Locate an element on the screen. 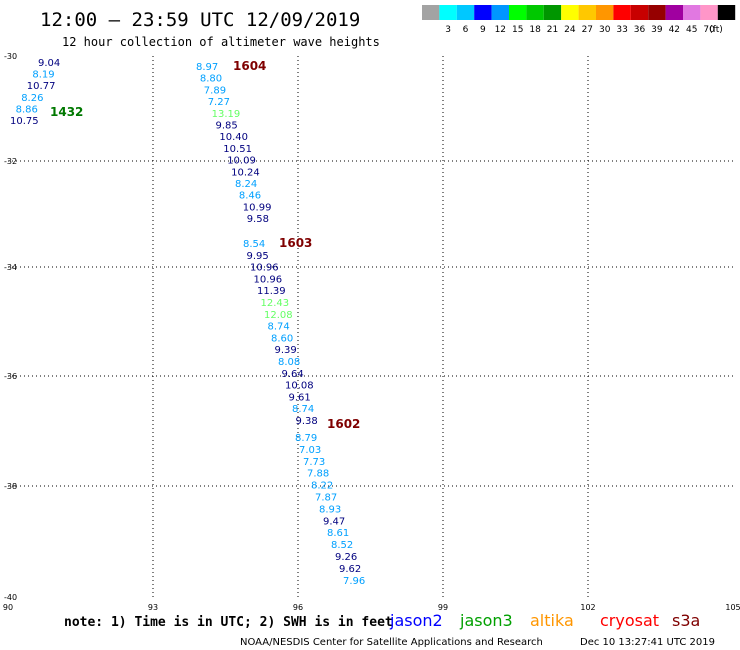 This screenshot has height=650, width=740. swh-value: 7.96 is located at coordinates (354, 581).